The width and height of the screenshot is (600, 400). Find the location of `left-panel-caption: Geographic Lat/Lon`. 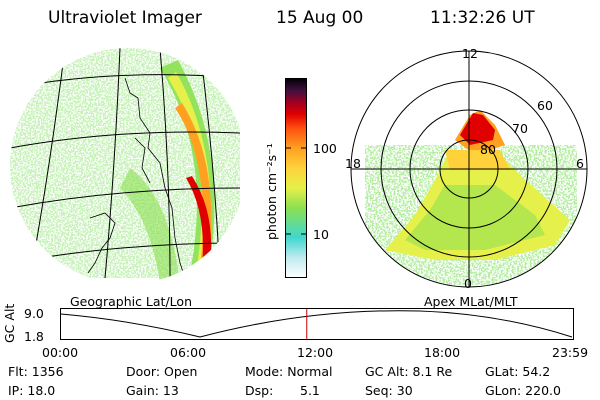

left-panel-caption: Geographic Lat/Lon is located at coordinates (131, 301).